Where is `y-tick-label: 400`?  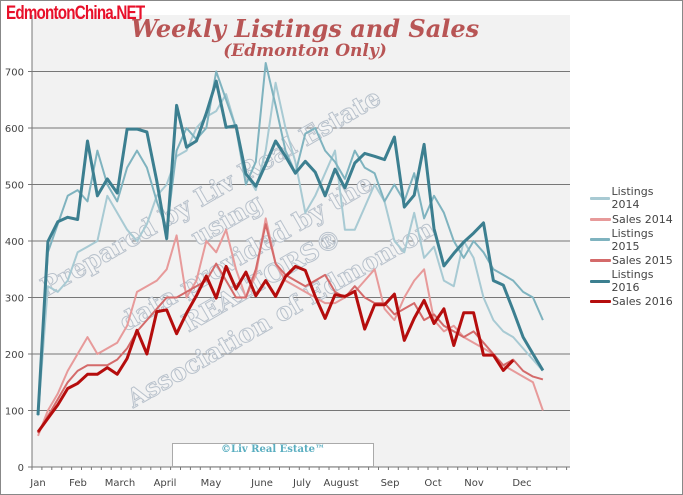 y-tick-label: 400 is located at coordinates (14, 242).